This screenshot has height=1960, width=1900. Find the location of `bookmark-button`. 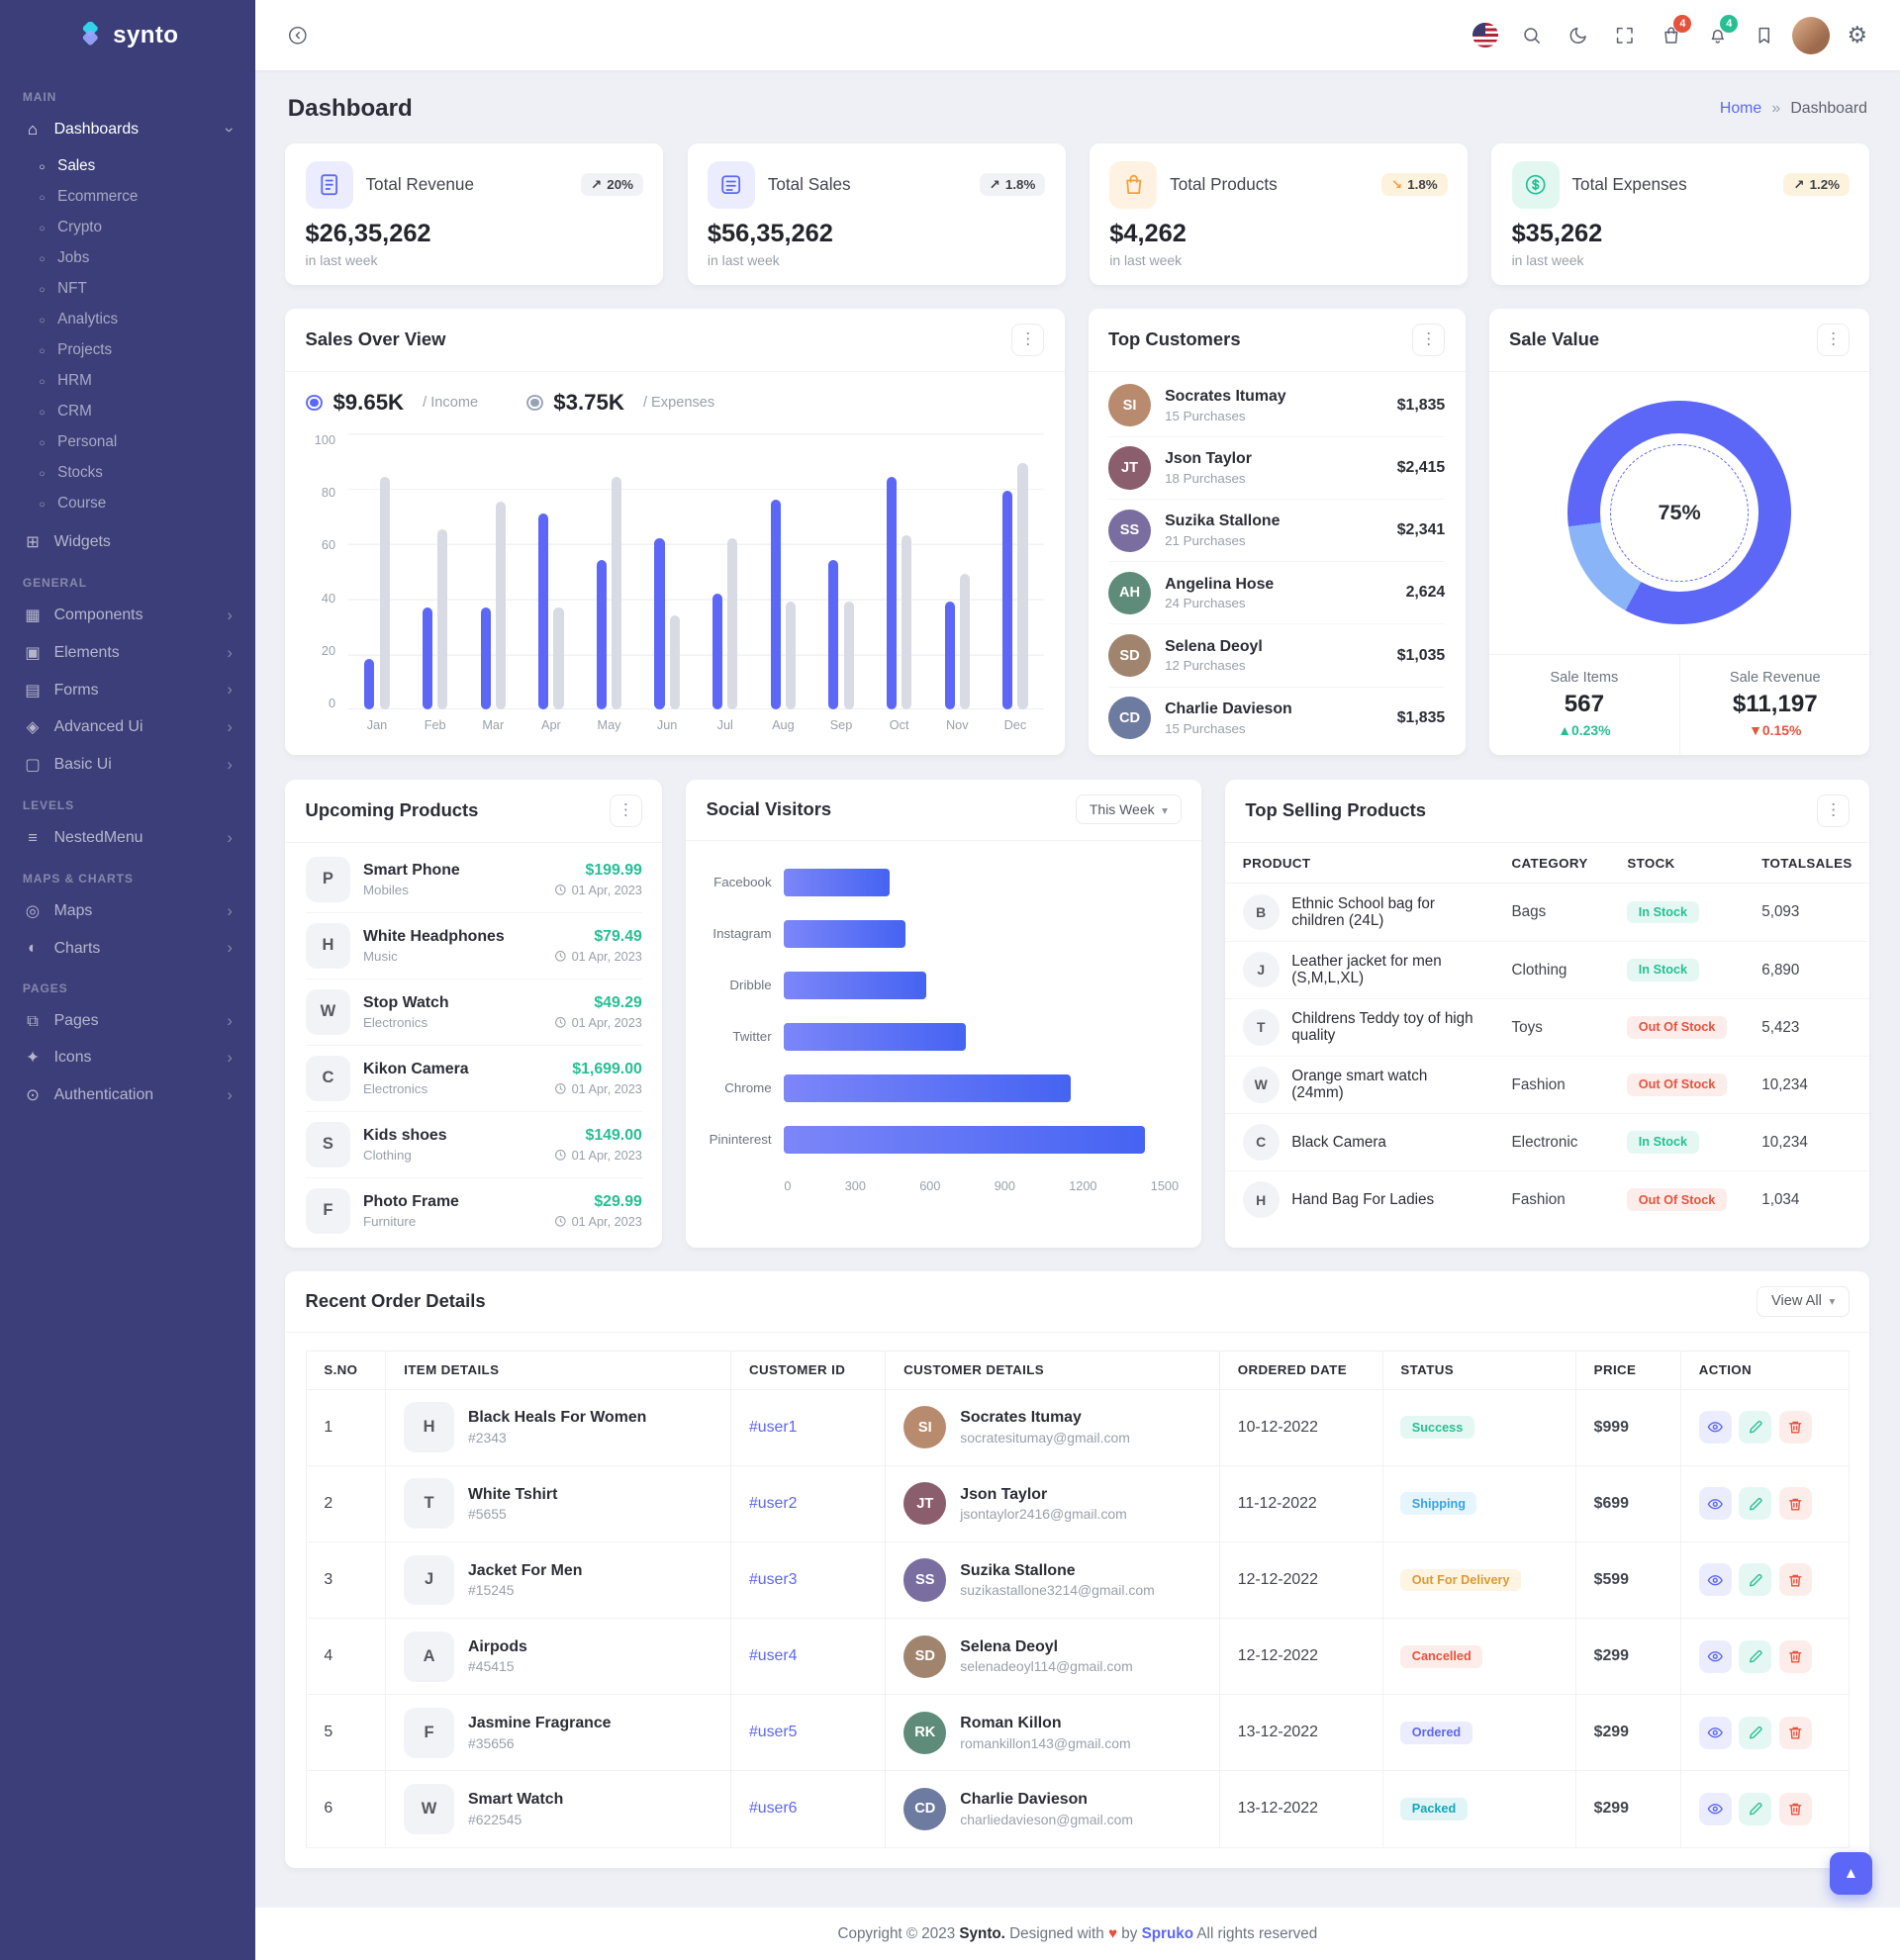

bookmark-button is located at coordinates (1765, 35).